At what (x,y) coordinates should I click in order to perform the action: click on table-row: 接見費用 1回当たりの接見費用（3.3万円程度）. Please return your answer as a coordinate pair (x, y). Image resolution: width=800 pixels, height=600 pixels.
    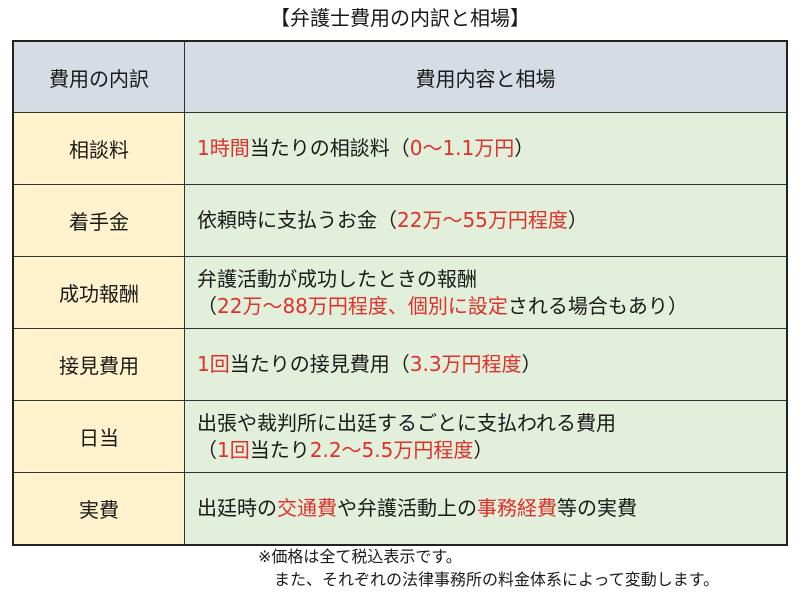
    Looking at the image, I should click on (400, 364).